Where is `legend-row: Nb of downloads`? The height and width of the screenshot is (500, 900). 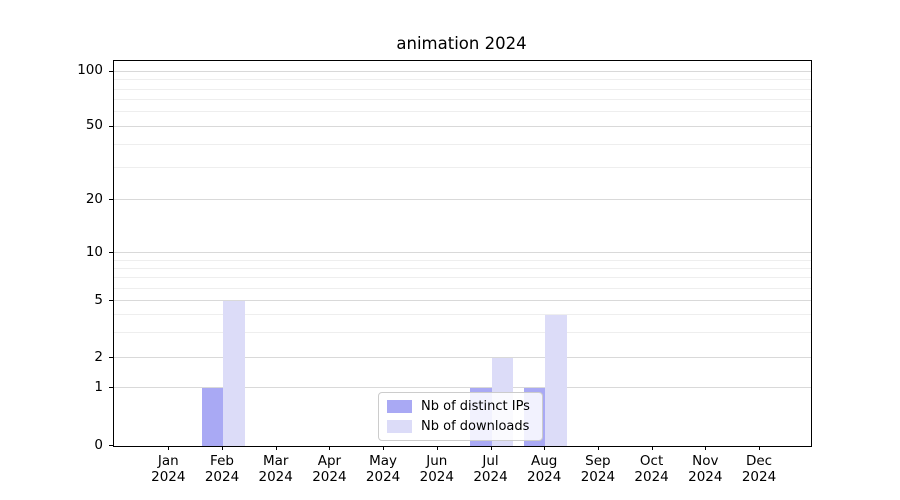 legend-row: Nb of downloads is located at coordinates (460, 426).